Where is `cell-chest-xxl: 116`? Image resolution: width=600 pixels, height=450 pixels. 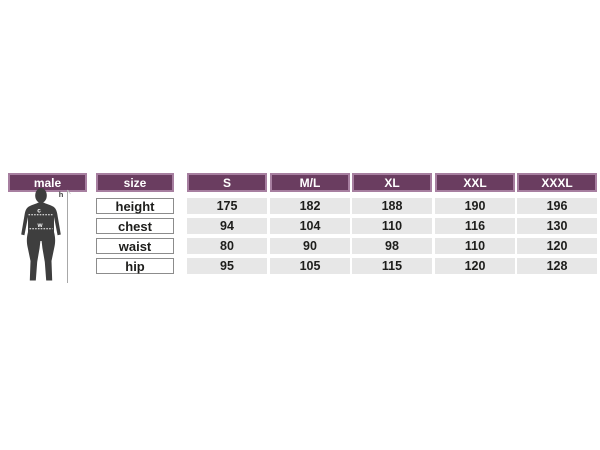
cell-chest-xxl: 116 is located at coordinates (475, 226).